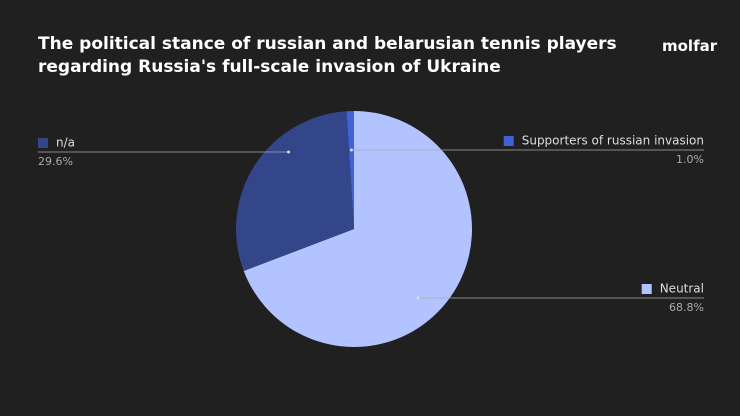  I want to click on value-label: 29.6%, so click(55, 161).